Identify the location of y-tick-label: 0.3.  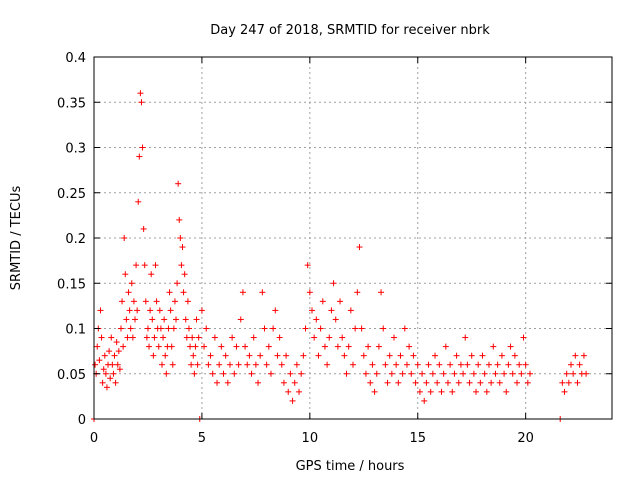
(75, 149).